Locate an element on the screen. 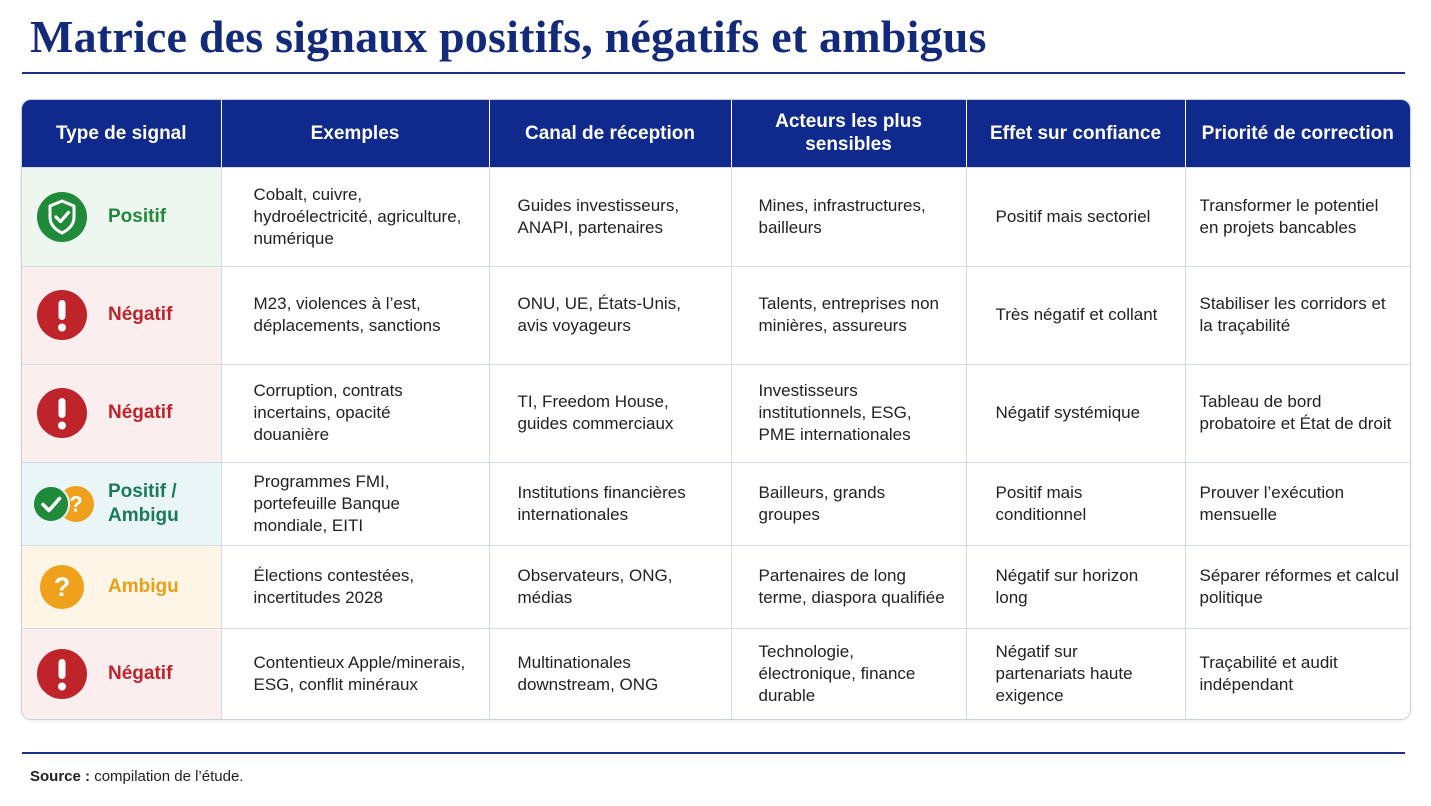 The image size is (1431, 806). header-channel: Canal de réception is located at coordinates (610, 133).